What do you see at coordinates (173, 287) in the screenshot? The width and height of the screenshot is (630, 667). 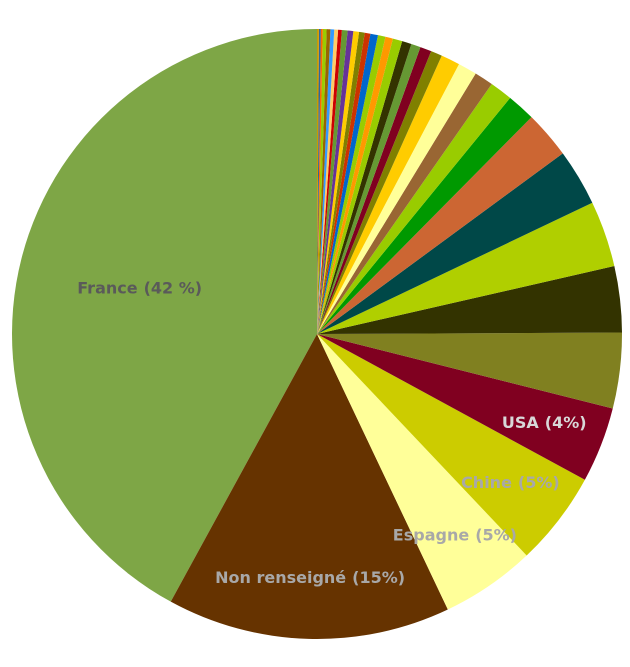 I see `slice-value-label: (42 %)` at bounding box center [173, 287].